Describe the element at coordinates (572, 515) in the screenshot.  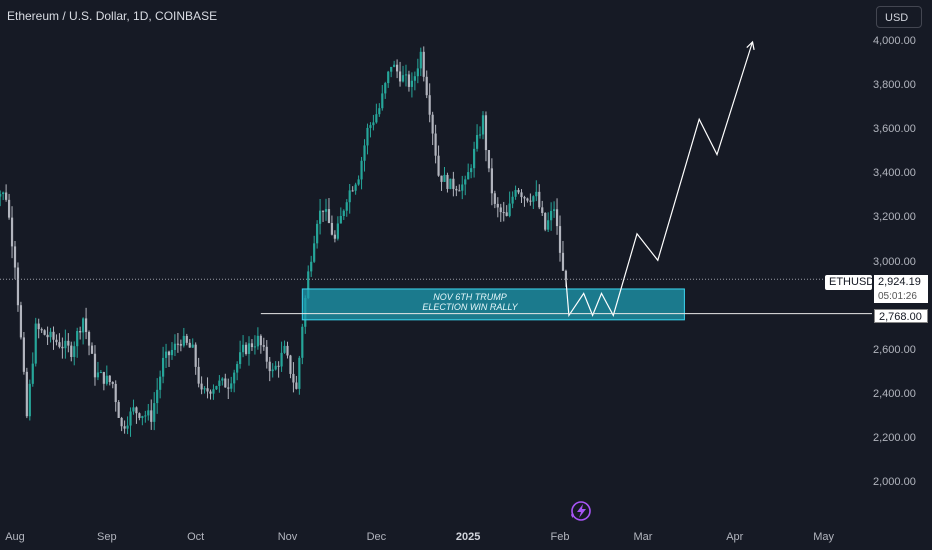
I see `sparkle-icon` at that location.